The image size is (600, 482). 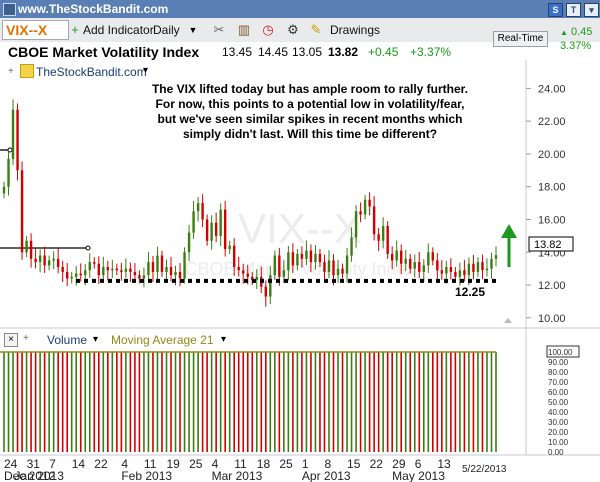 I want to click on symbol-input: VIX--X, so click(x=35, y=30).